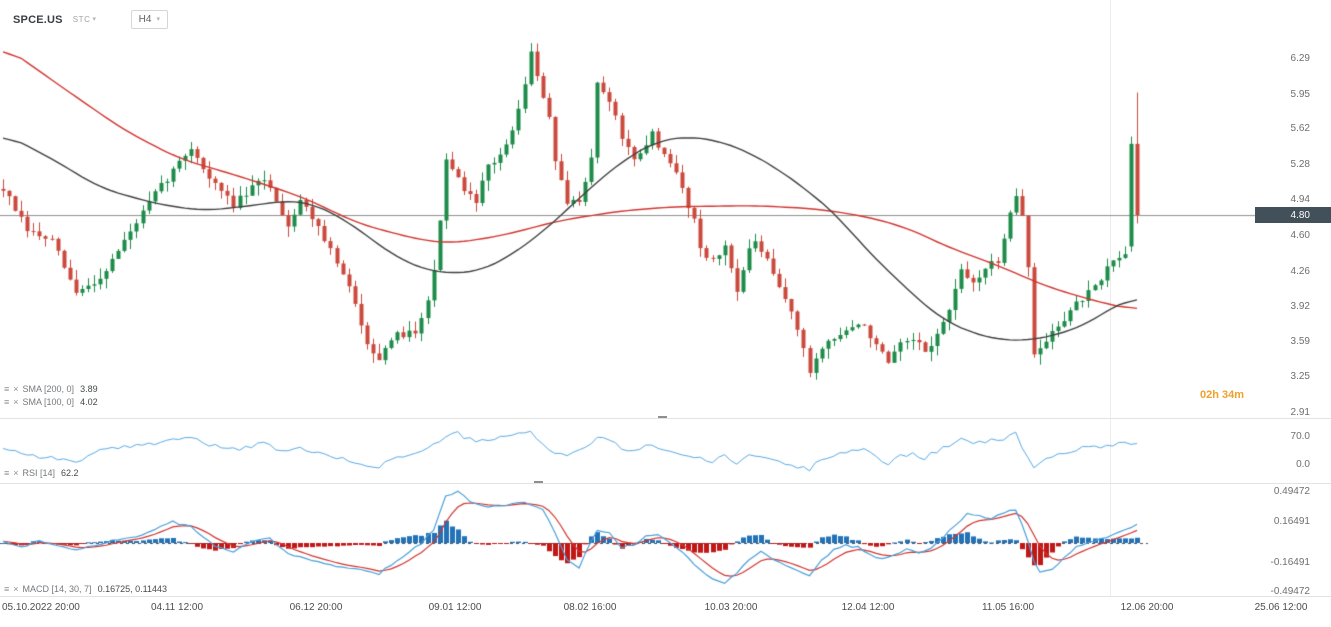 This screenshot has height=627, width=1331. I want to click on market-code-dropdown: STC ▾, so click(85, 19).